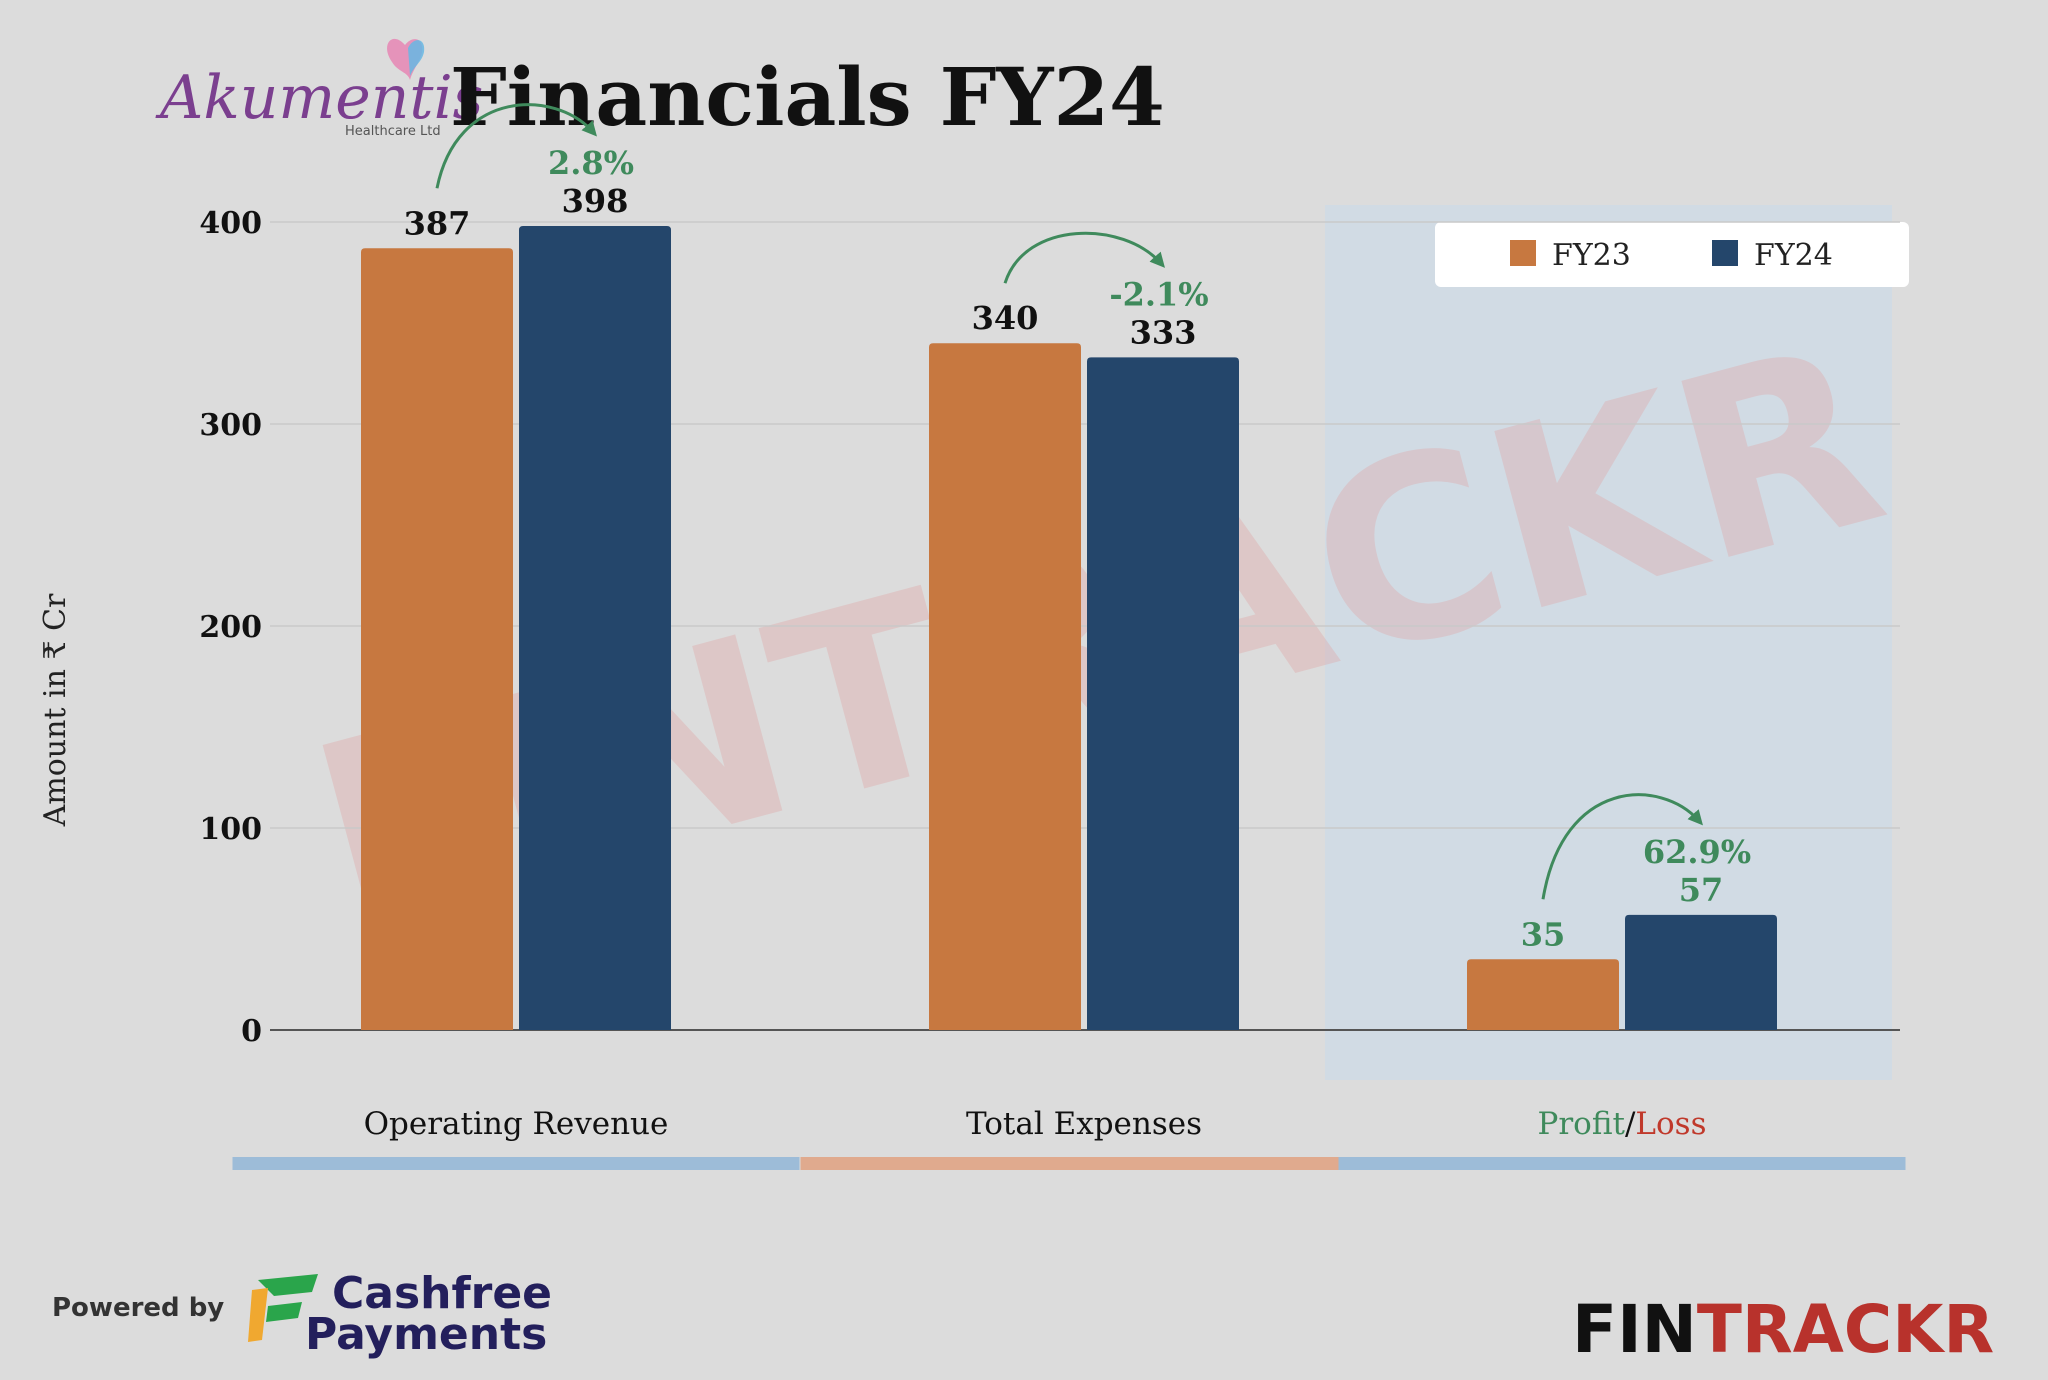  I want to click on category-label-1: Total Expenses, so click(1084, 1124).